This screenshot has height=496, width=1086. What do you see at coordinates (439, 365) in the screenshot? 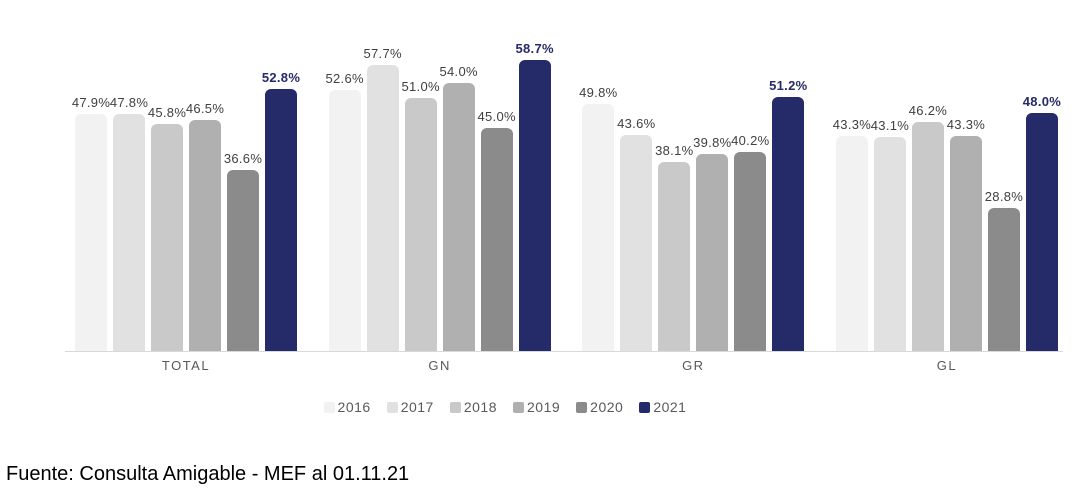
I see `category-label: GN` at bounding box center [439, 365].